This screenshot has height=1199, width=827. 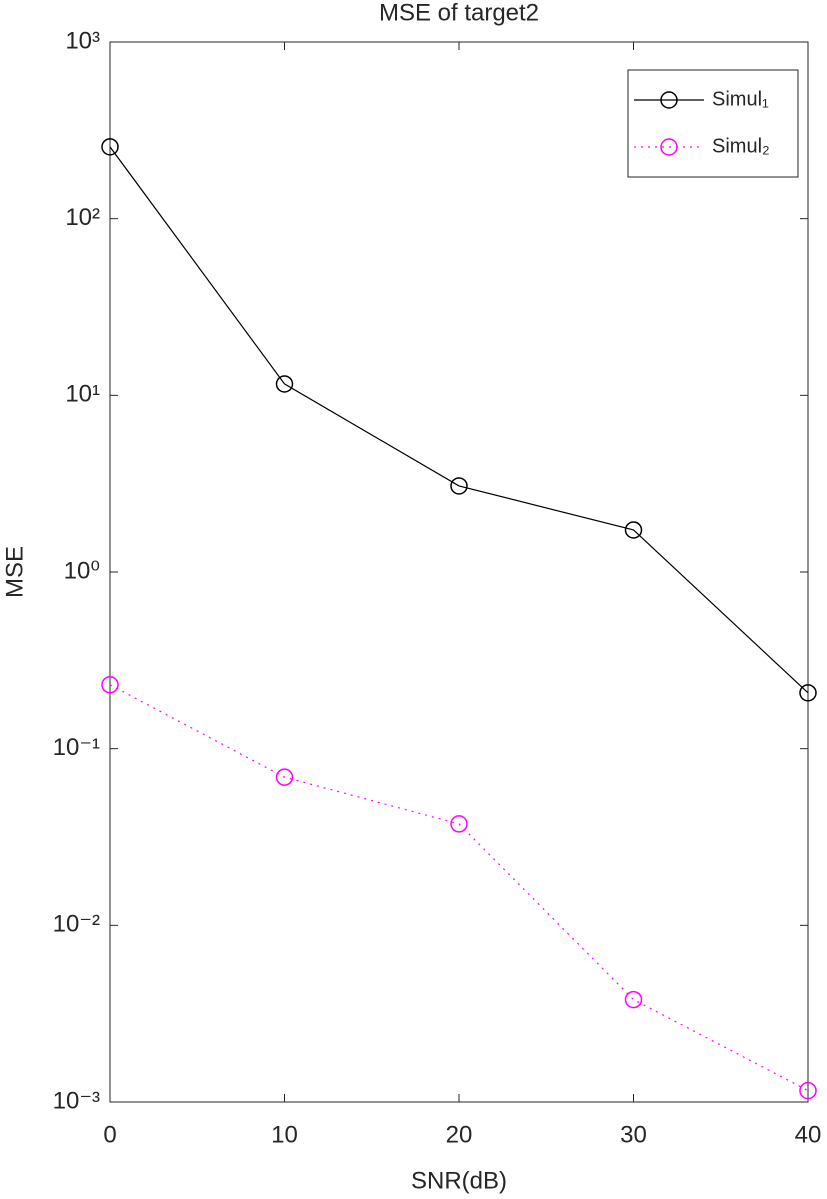 What do you see at coordinates (740, 99) in the screenshot?
I see `legend-label: Simul₁` at bounding box center [740, 99].